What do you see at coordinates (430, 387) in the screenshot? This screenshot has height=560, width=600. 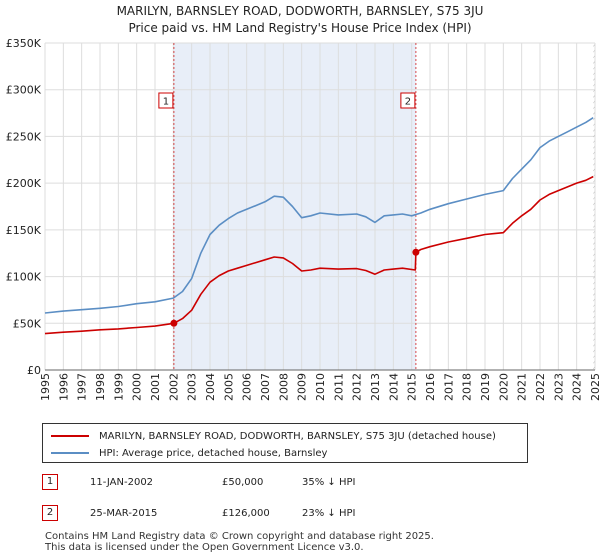 I see `x-tick-label: 2016` at bounding box center [430, 387].